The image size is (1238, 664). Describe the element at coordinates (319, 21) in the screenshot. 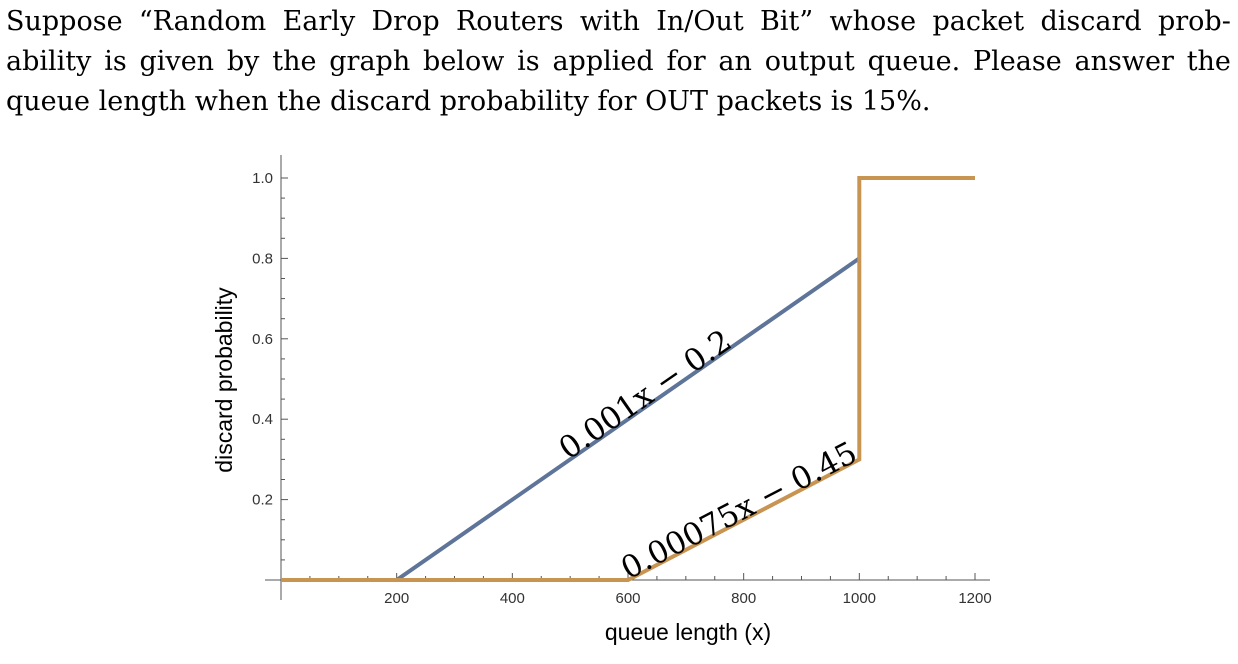

I see `question-word: Early` at that location.